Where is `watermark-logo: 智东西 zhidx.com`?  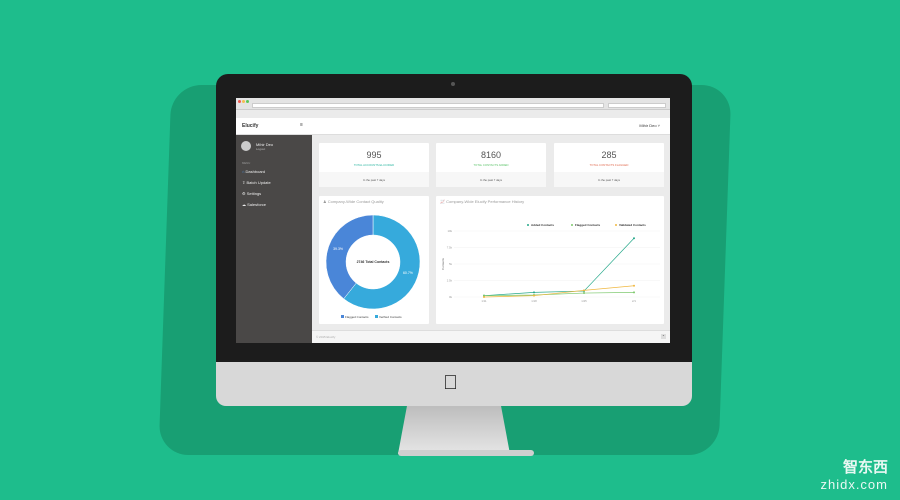 watermark-logo: 智东西 zhidx.com is located at coordinates (854, 474).